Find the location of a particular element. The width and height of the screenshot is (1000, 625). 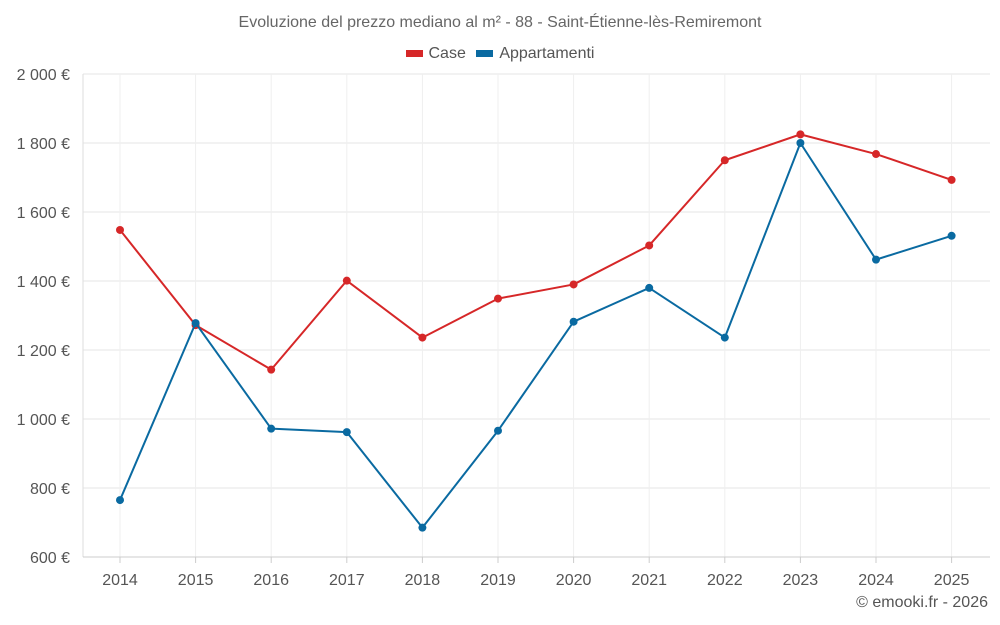

x-tick-label: 2016 is located at coordinates (271, 580).